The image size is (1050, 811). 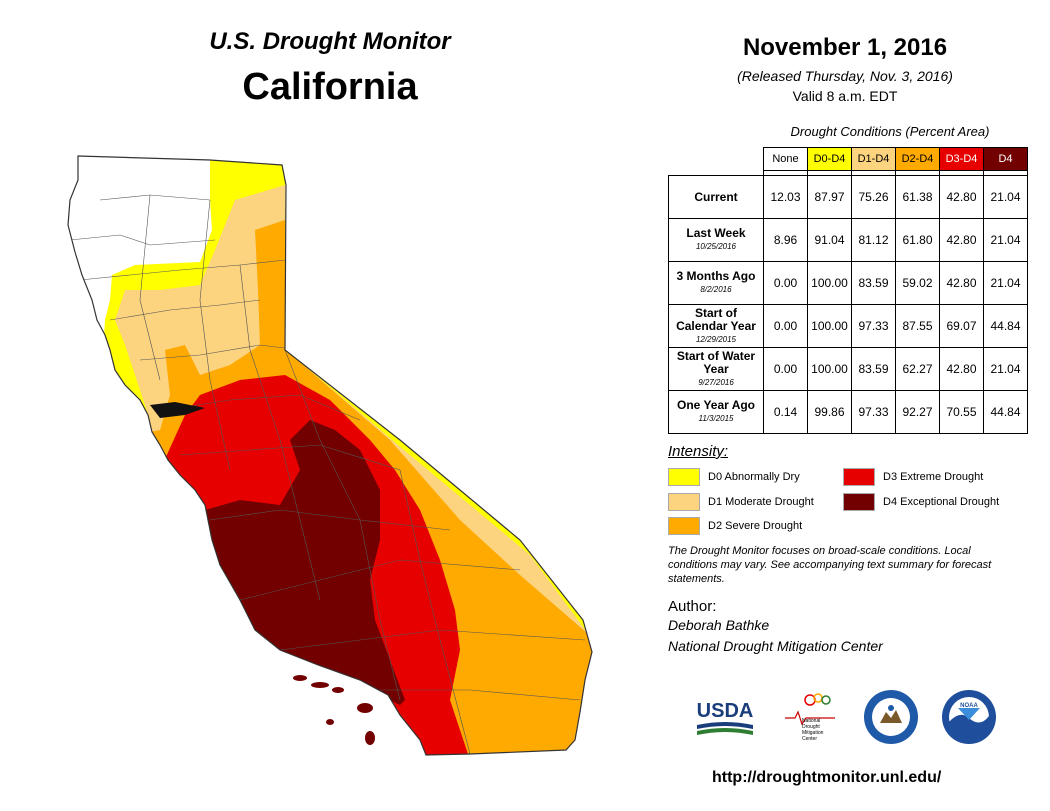 I want to click on header-blank, so click(x=716, y=159).